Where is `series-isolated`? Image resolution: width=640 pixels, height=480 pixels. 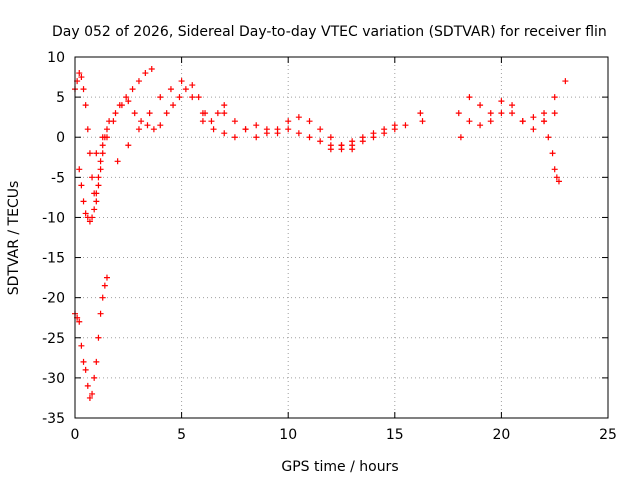 series-isolated is located at coordinates (433, 125).